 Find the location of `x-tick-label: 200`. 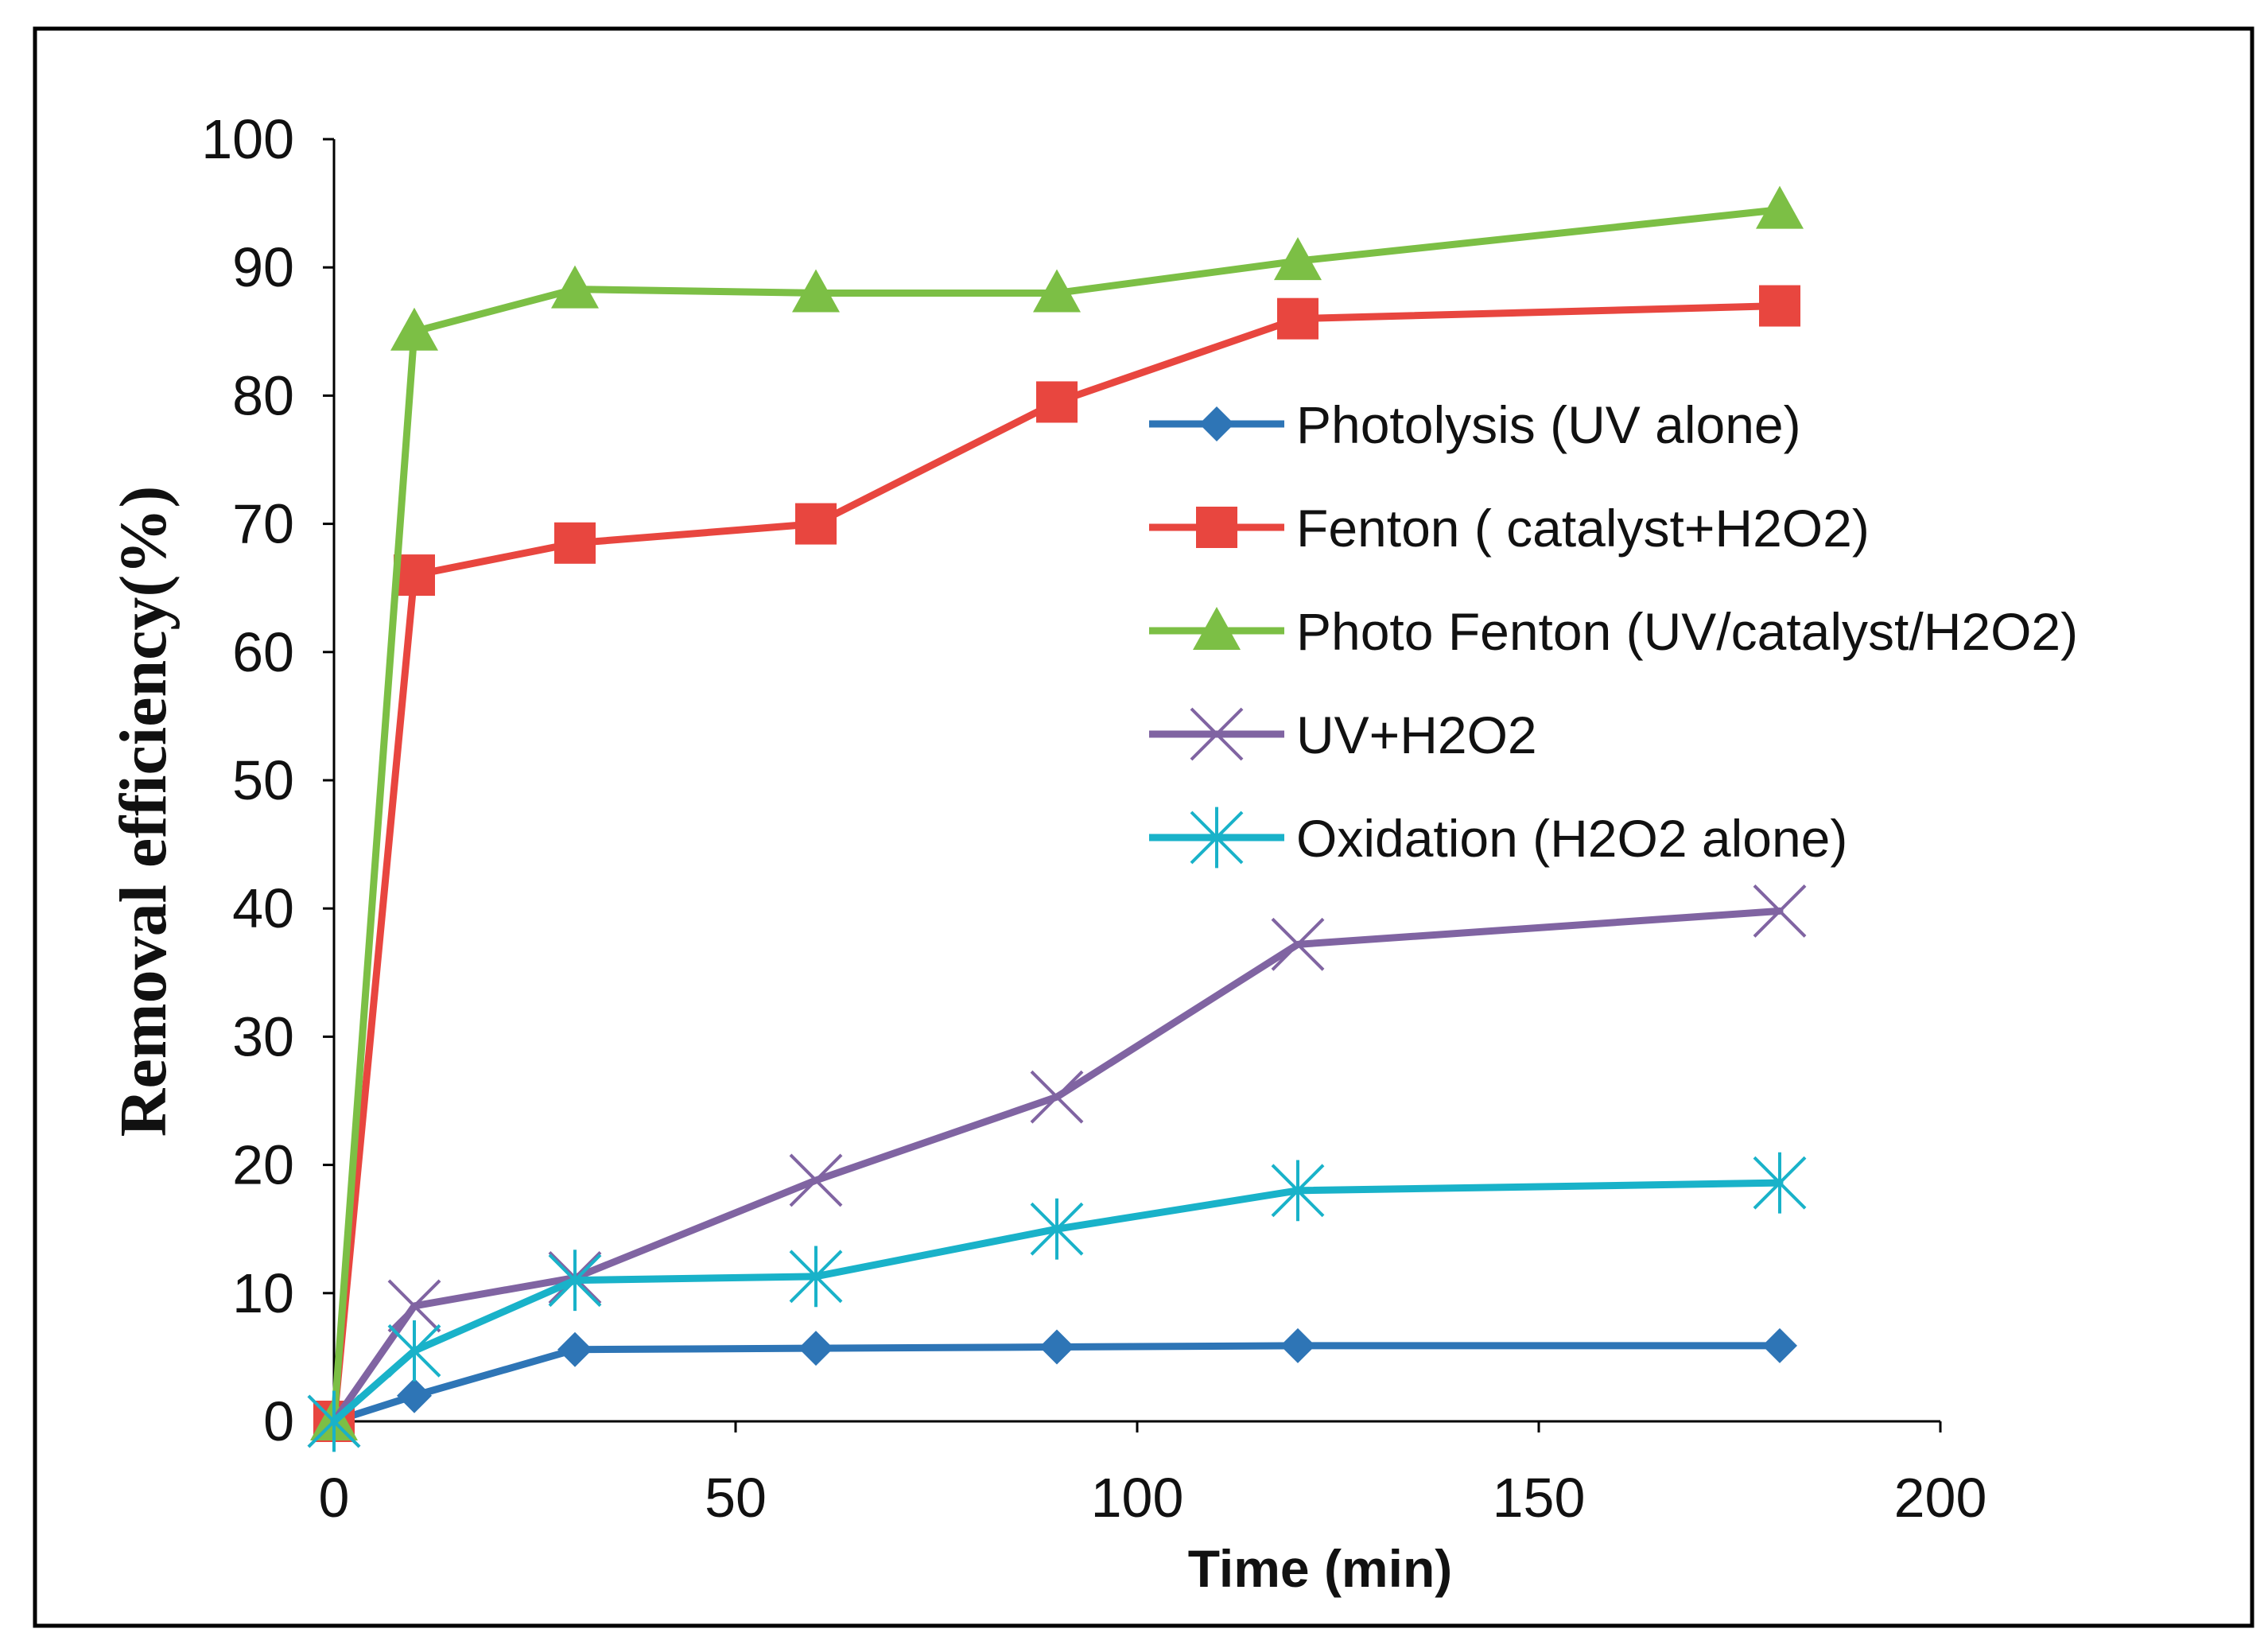

x-tick-label: 200 is located at coordinates (1941, 1498).